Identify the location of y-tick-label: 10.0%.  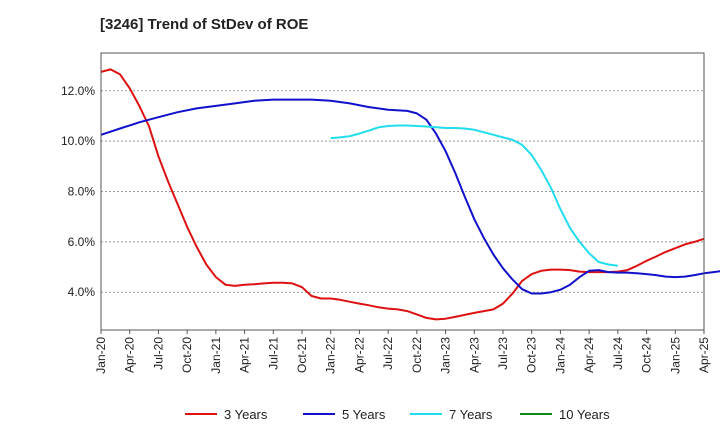
(78, 141).